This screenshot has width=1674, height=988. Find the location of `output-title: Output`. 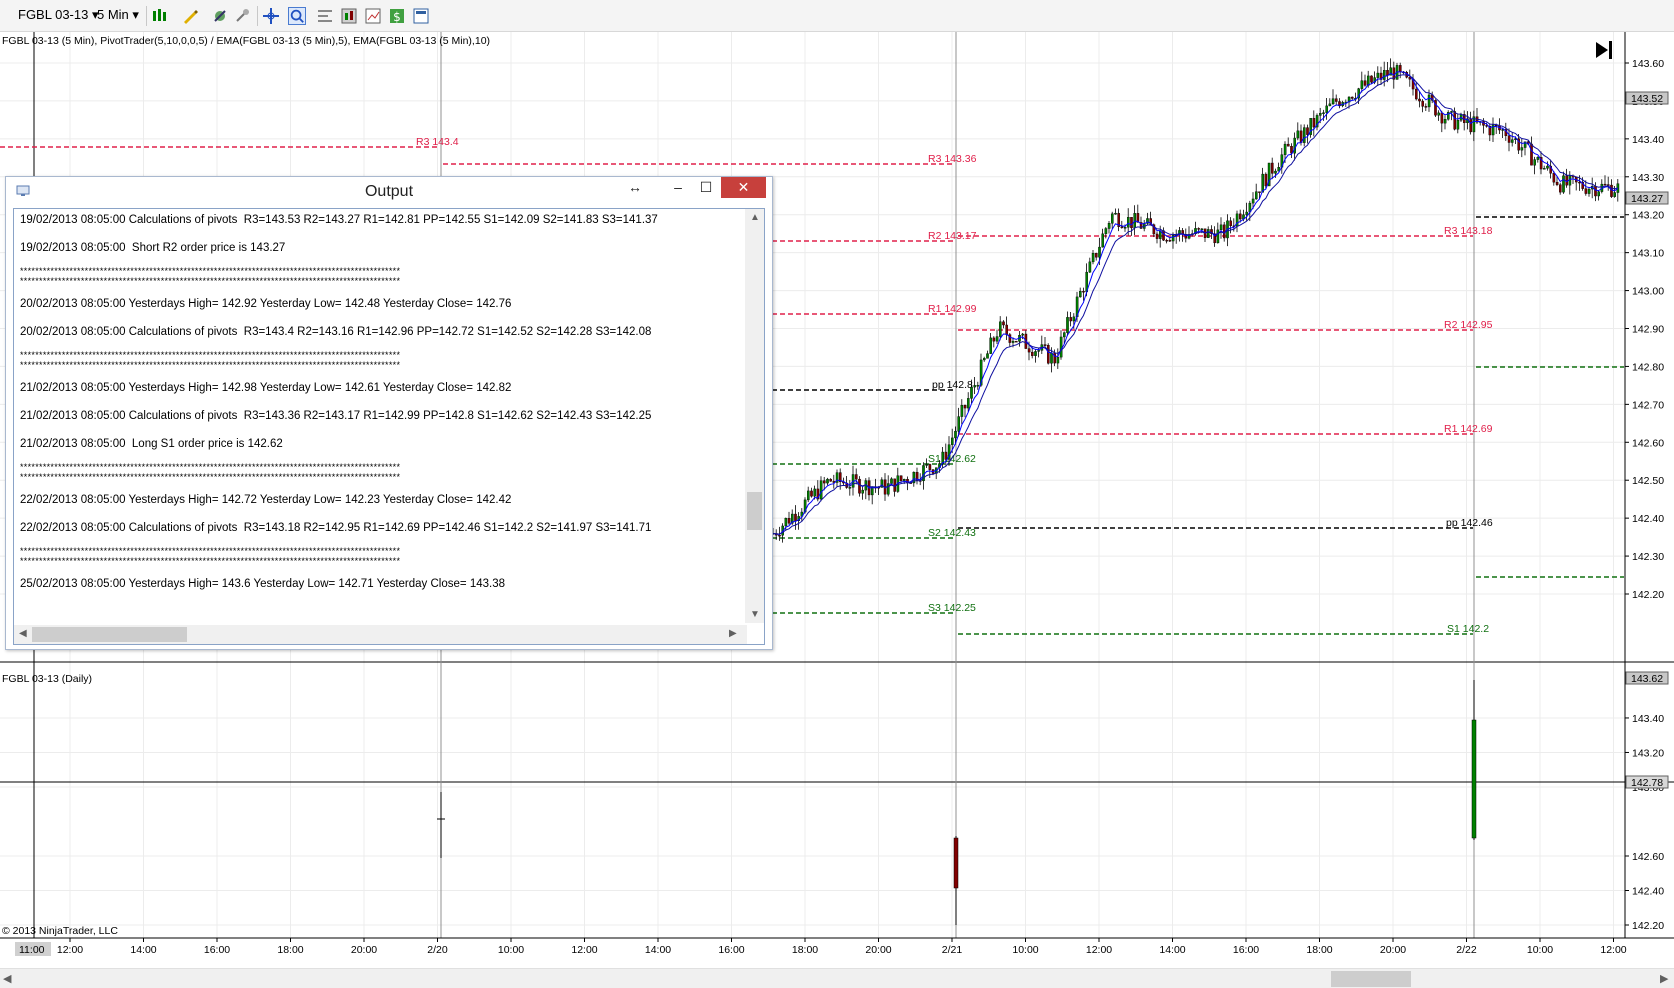

output-title: Output is located at coordinates (389, 191).